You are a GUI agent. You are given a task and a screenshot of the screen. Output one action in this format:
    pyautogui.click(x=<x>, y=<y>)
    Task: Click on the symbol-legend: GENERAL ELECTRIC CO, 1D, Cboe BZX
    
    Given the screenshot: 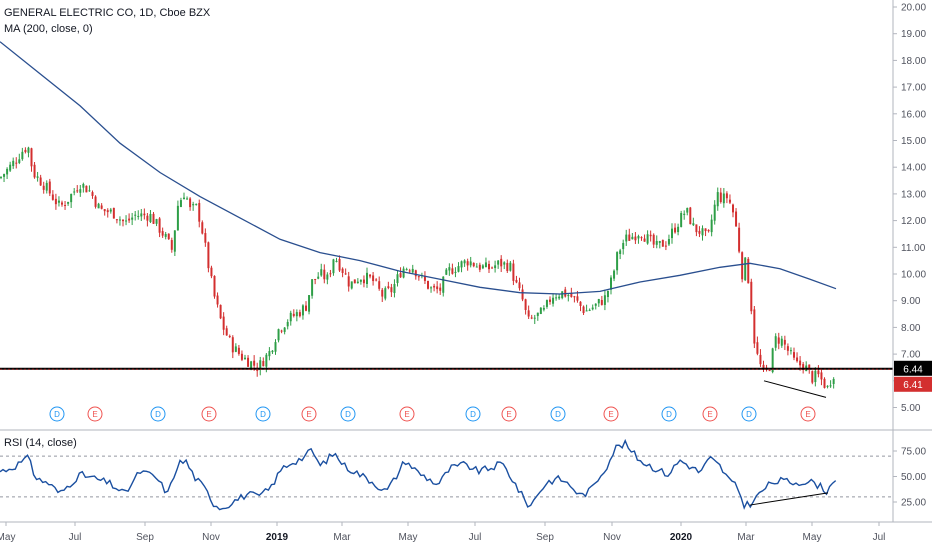 What is the action you would take?
    pyautogui.click(x=107, y=13)
    